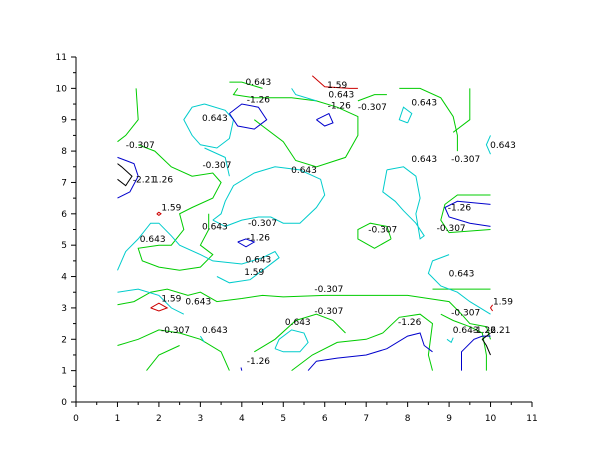  I want to click on y-tick-label: 6, so click(64, 215).